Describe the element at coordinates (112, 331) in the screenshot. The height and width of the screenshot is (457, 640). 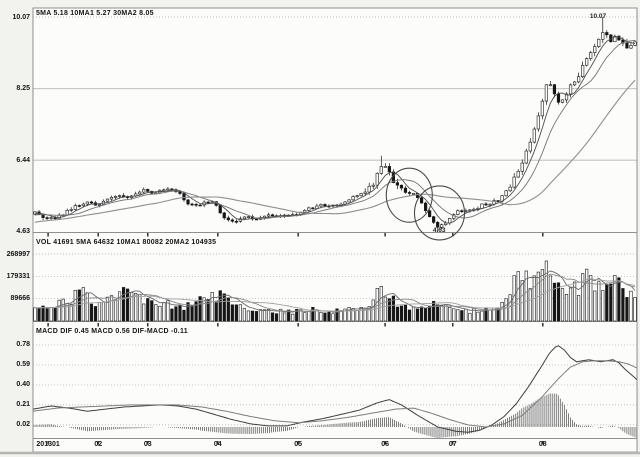
I see `macd-pane-header: MACD DIF 0.45 MACD 0.56 DIF-MACD -0.11` at that location.